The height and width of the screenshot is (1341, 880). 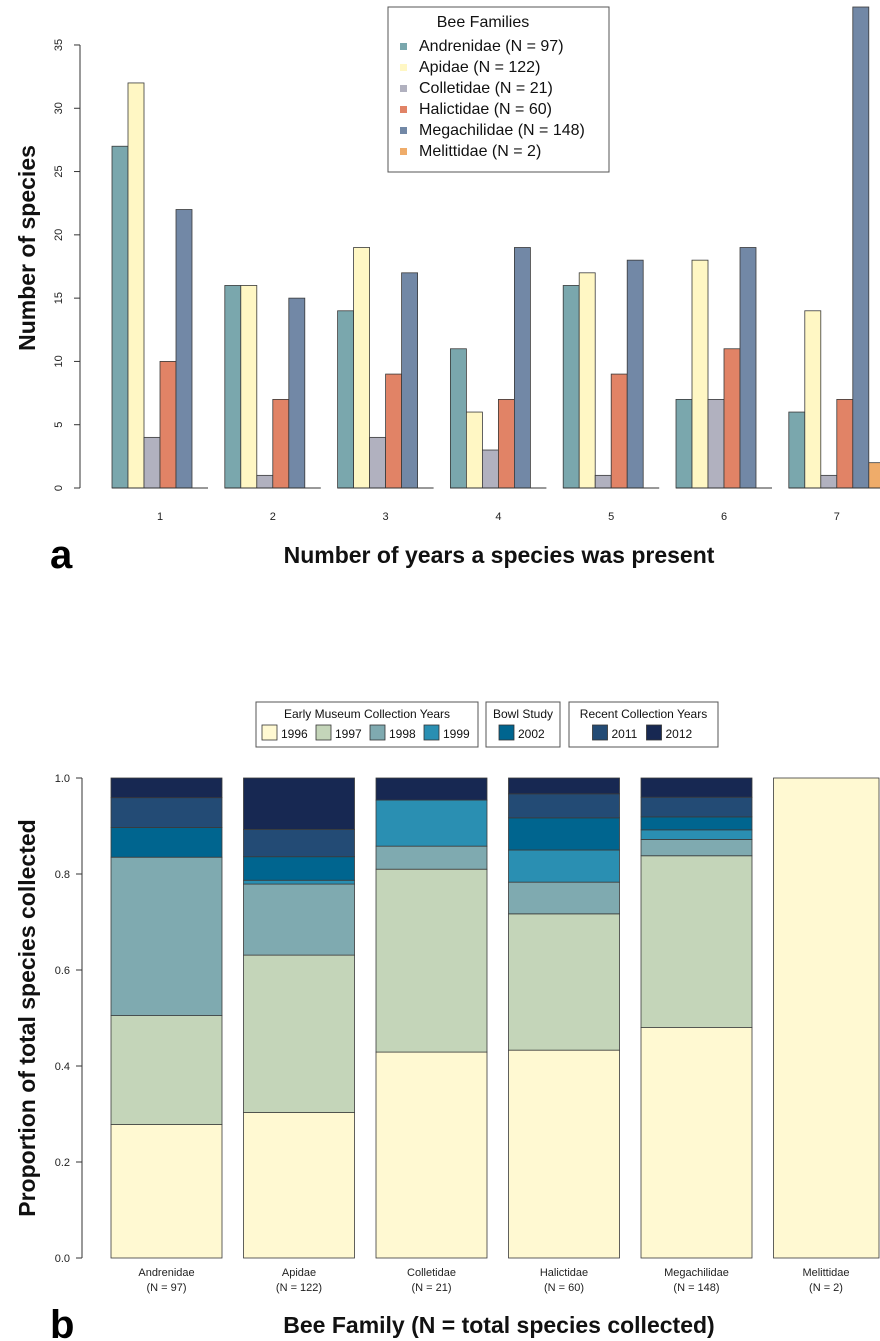 I want to click on panel-a-x-tick-label: 5, so click(x=611, y=517).